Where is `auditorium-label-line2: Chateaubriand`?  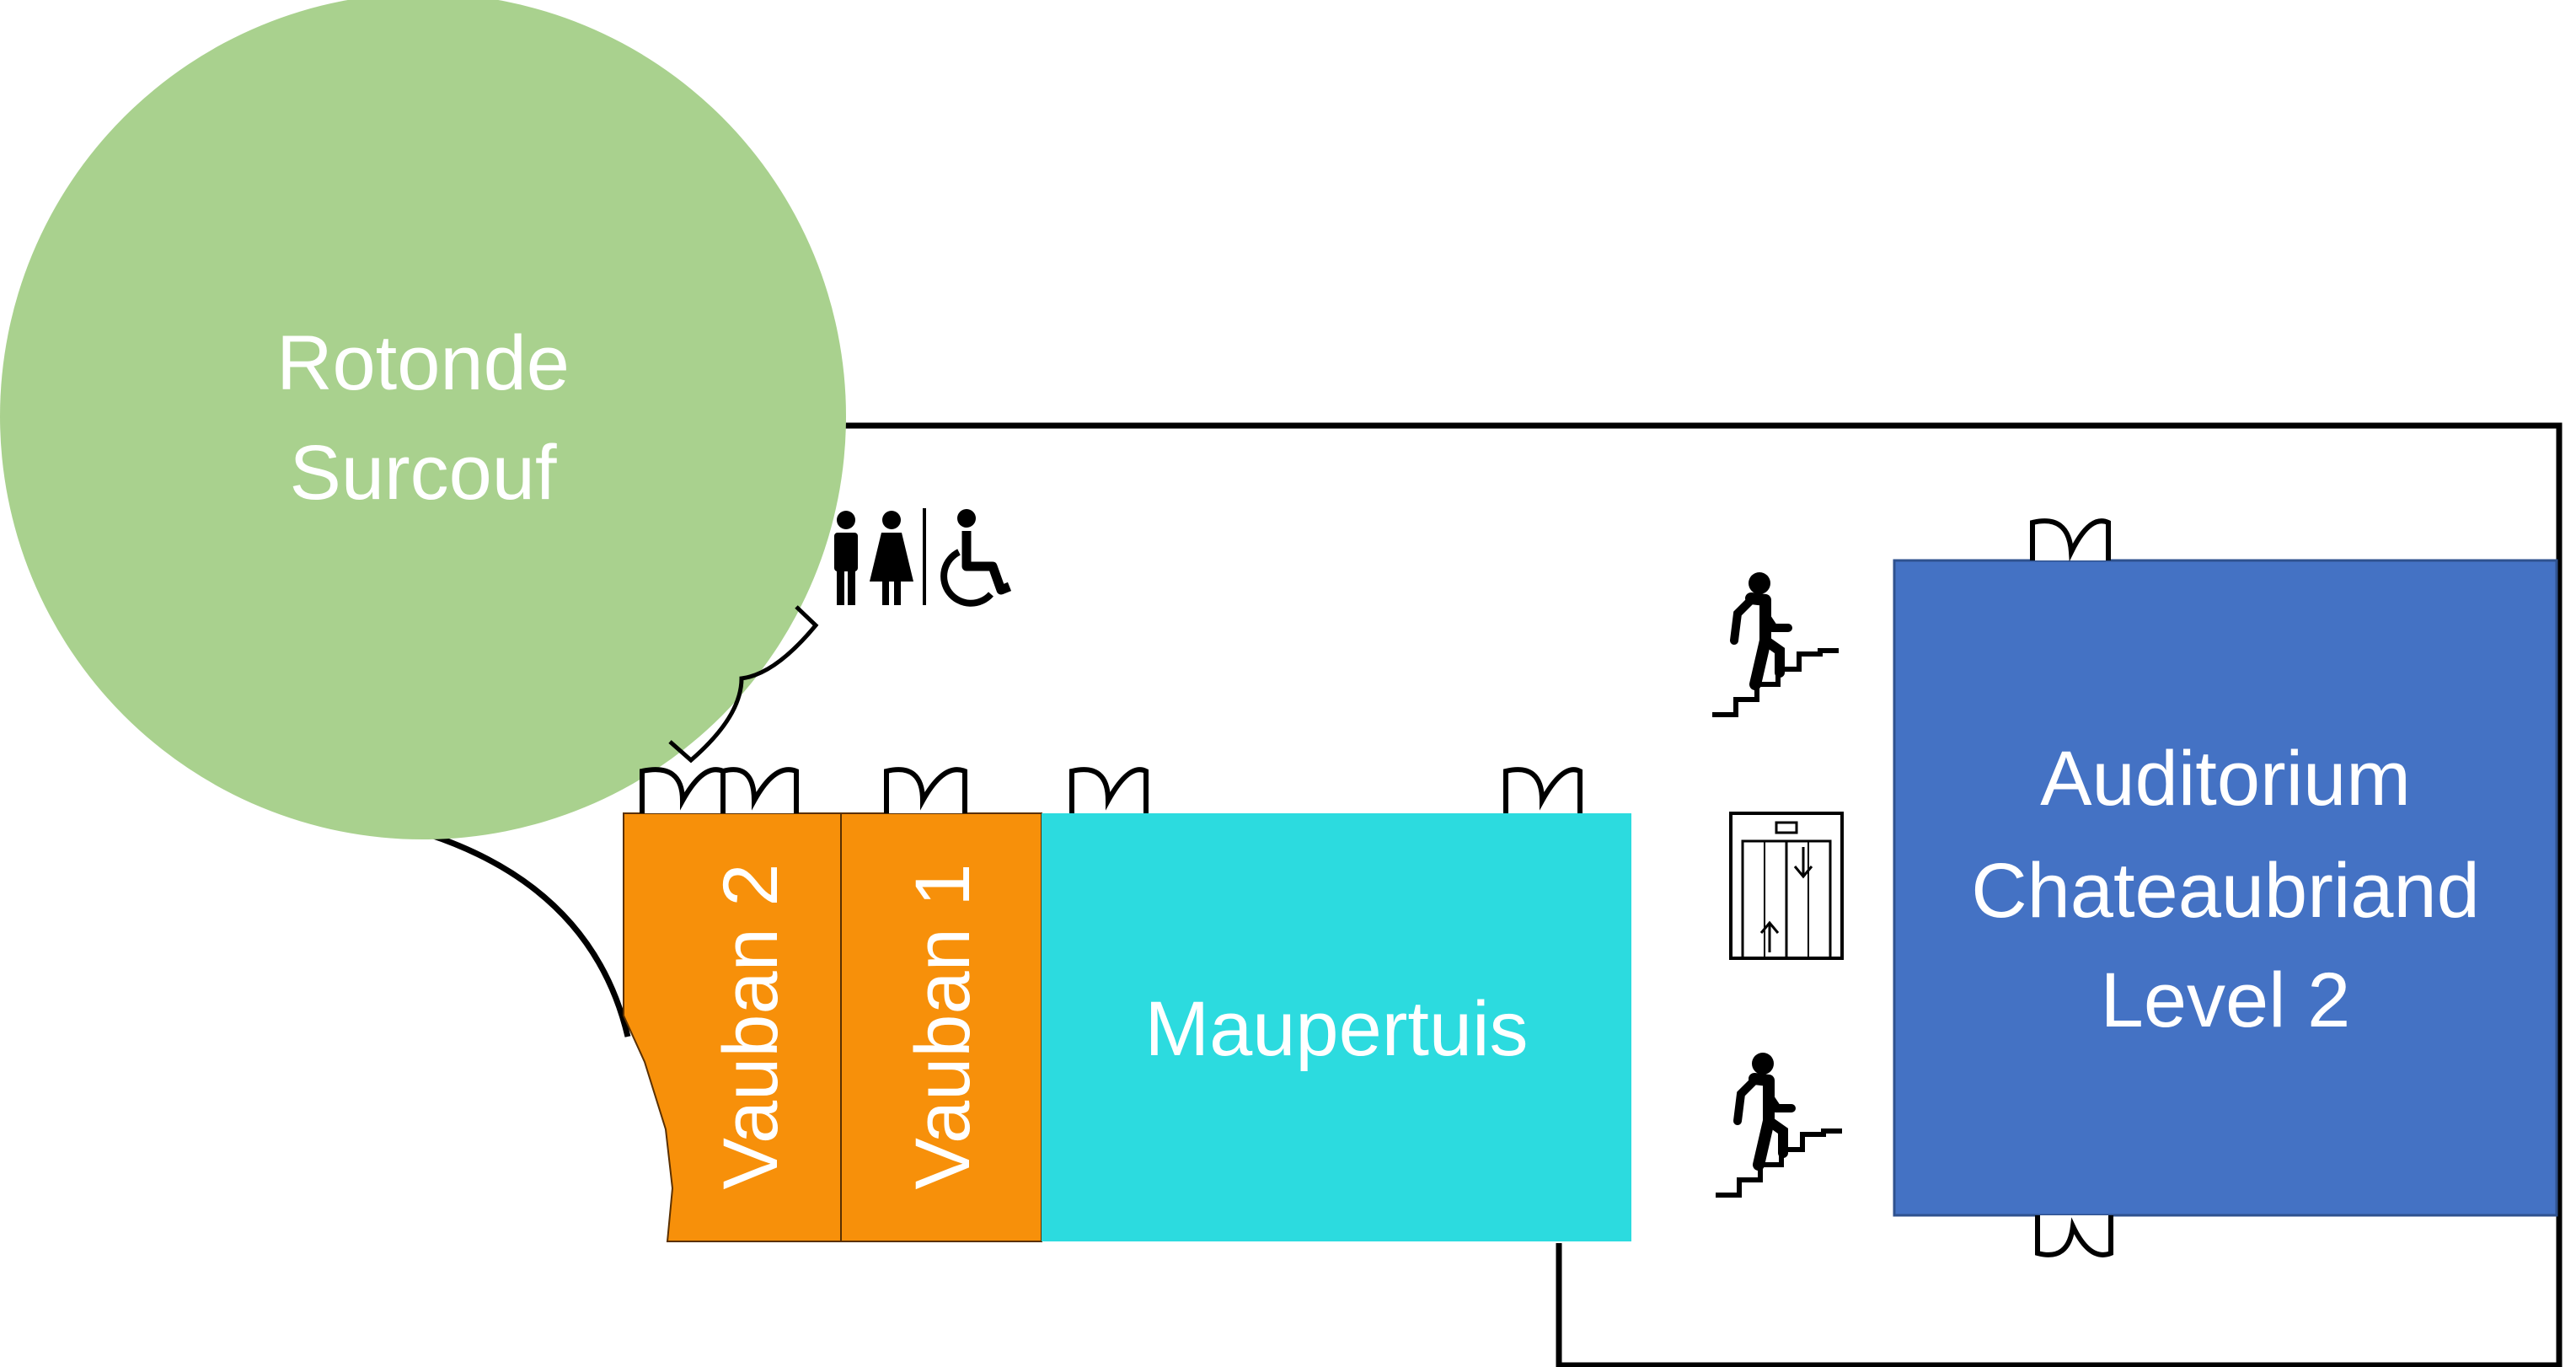 auditorium-label-line2: Chateaubriand is located at coordinates (2225, 891).